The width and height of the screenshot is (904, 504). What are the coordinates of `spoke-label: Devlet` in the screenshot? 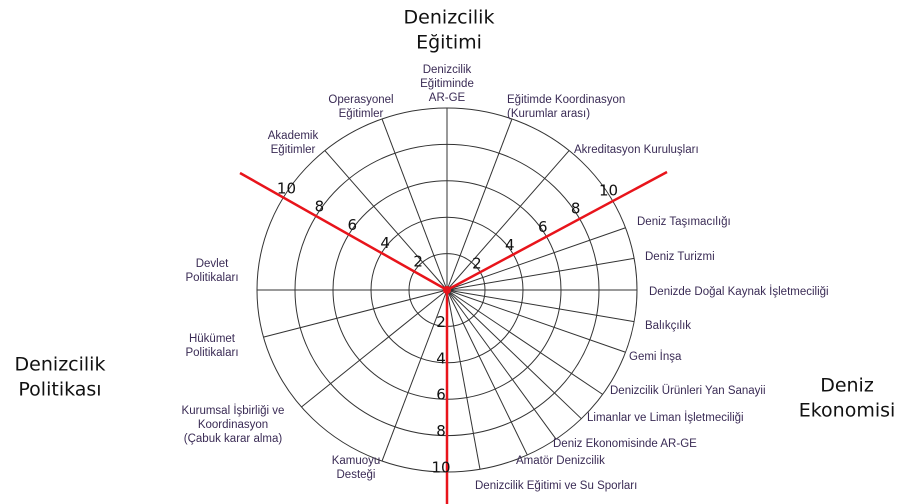 It's located at (212, 264).